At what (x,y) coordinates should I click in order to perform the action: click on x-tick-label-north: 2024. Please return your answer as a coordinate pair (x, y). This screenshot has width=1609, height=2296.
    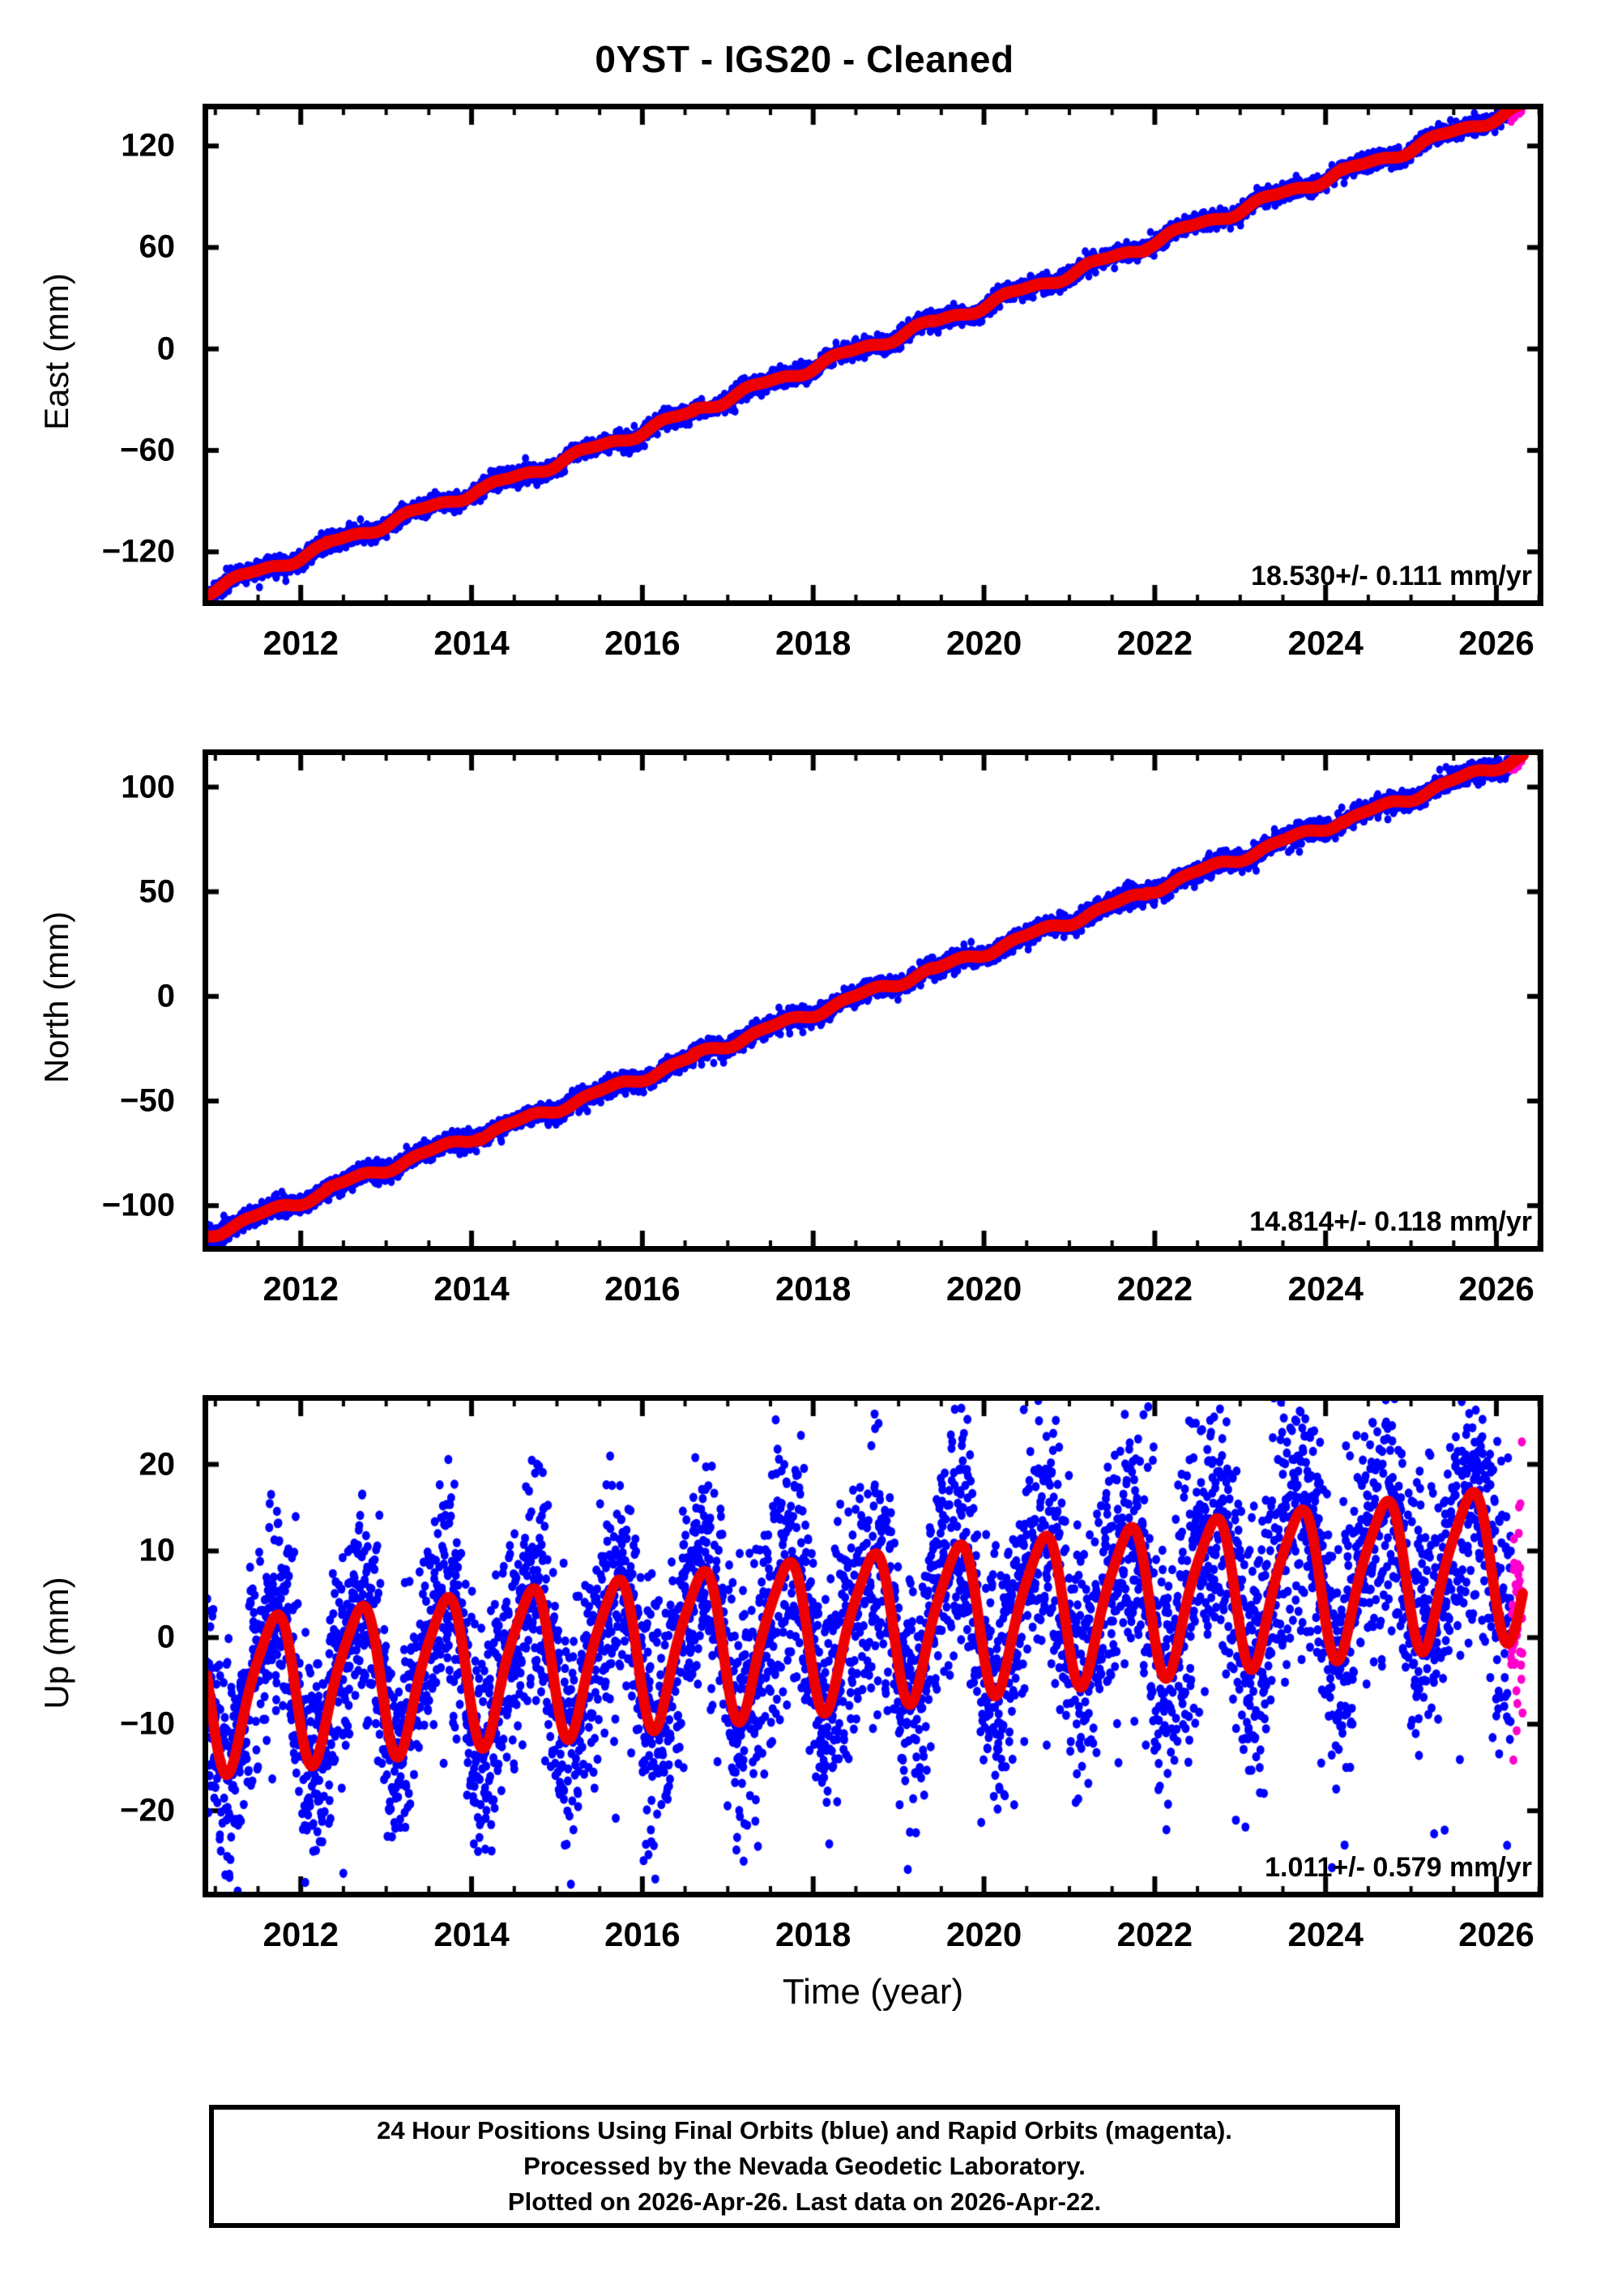
    Looking at the image, I should click on (1325, 1289).